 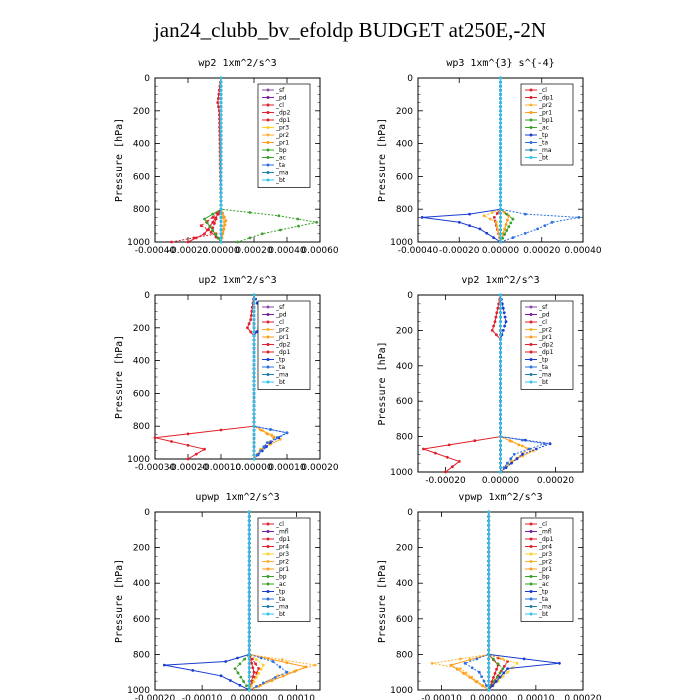 What do you see at coordinates (319, 251) in the screenshot?
I see `x-tick-label: 0.00060` at bounding box center [319, 251].